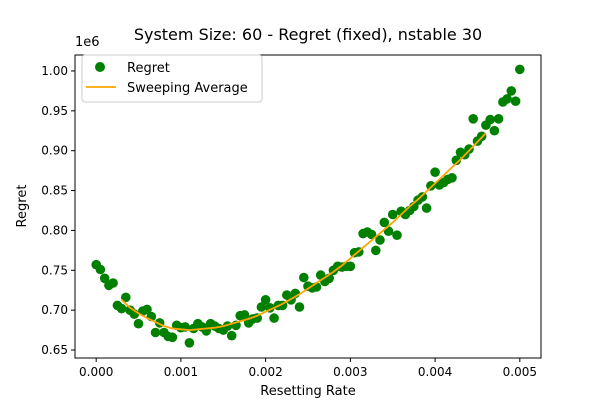  I want to click on legend: Regret Sweeping Average, so click(172, 78).